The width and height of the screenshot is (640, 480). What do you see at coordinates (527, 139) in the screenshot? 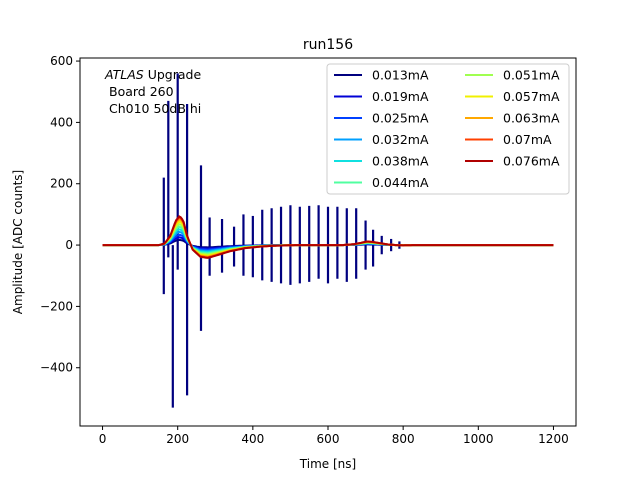
I see `legend-label: 0.07mA` at bounding box center [527, 139].